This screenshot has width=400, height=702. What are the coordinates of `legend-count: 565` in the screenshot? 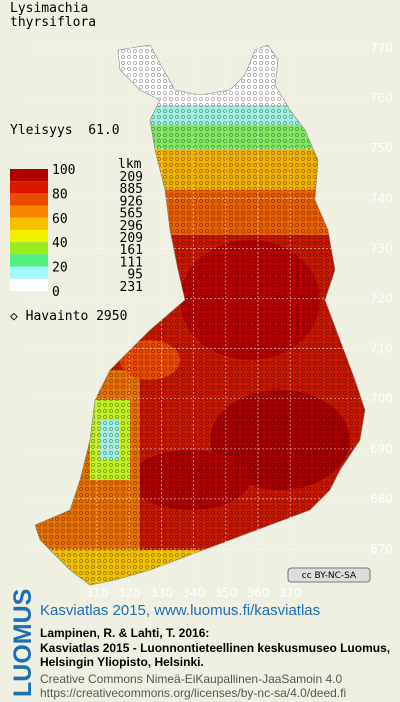 It's located at (131, 214).